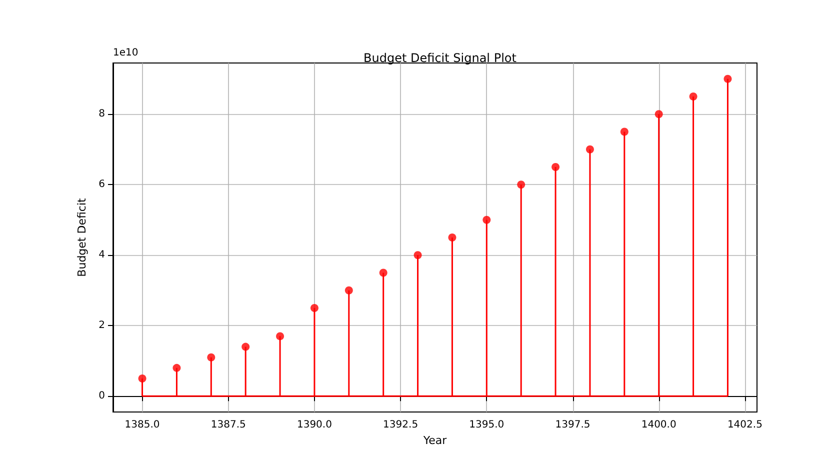  Describe the element at coordinates (314, 425) in the screenshot. I see `x-tick-label: 1390.0` at that location.